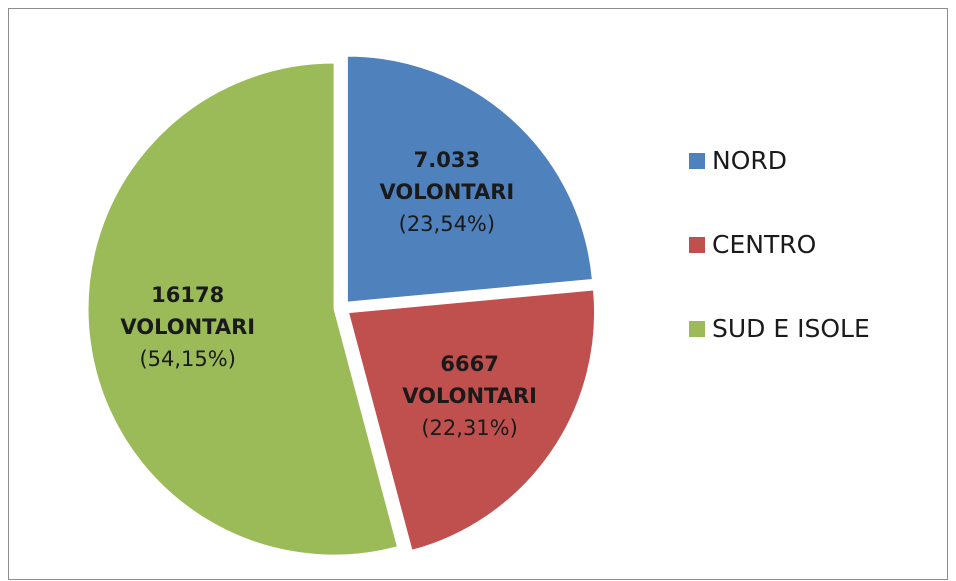  What do you see at coordinates (187, 359) in the screenshot?
I see `percentage-label: (54,15%)` at bounding box center [187, 359].